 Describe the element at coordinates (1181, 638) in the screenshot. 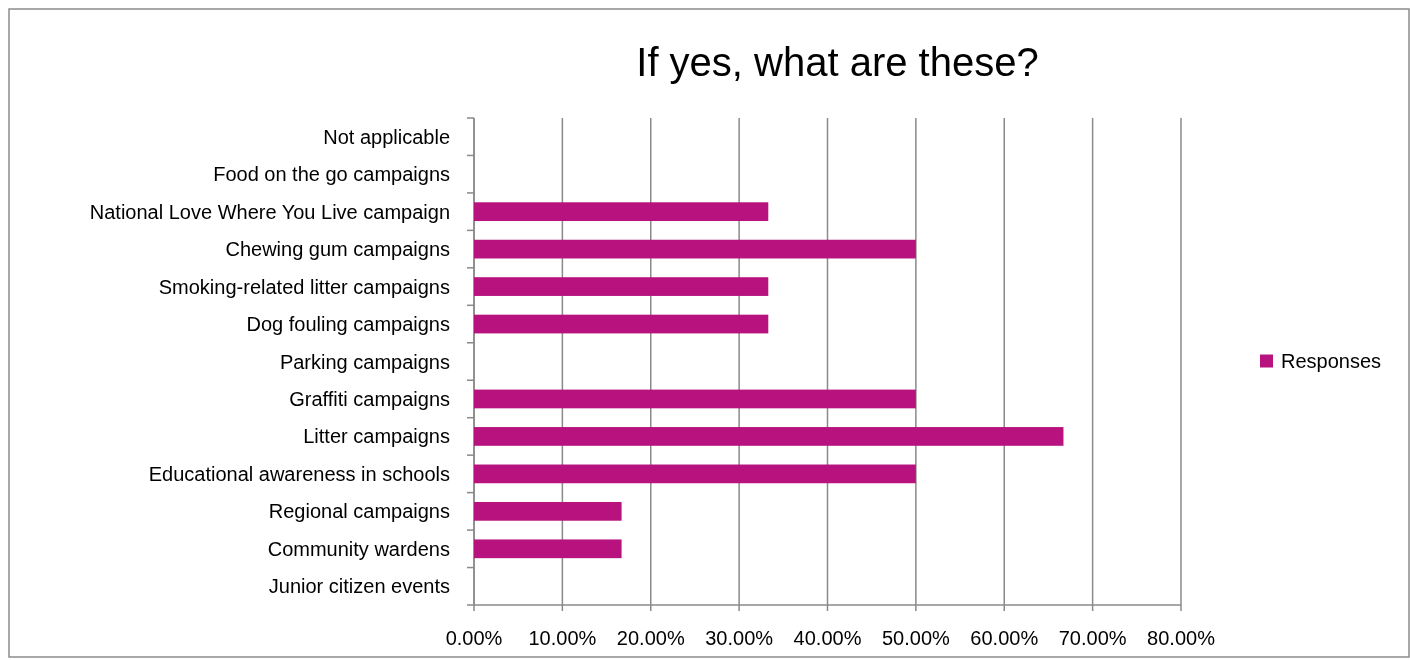

I see `x-tick-label: 80.00%` at that location.